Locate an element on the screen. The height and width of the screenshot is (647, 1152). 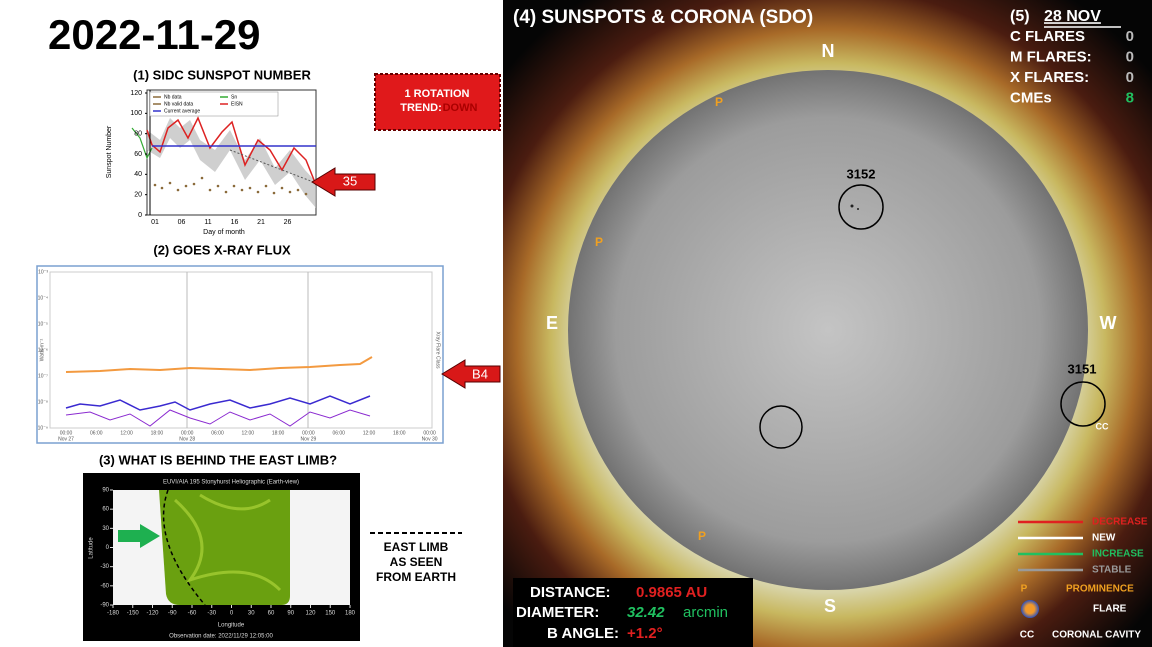
legend-label: INCREASE is located at coordinates (1118, 554).